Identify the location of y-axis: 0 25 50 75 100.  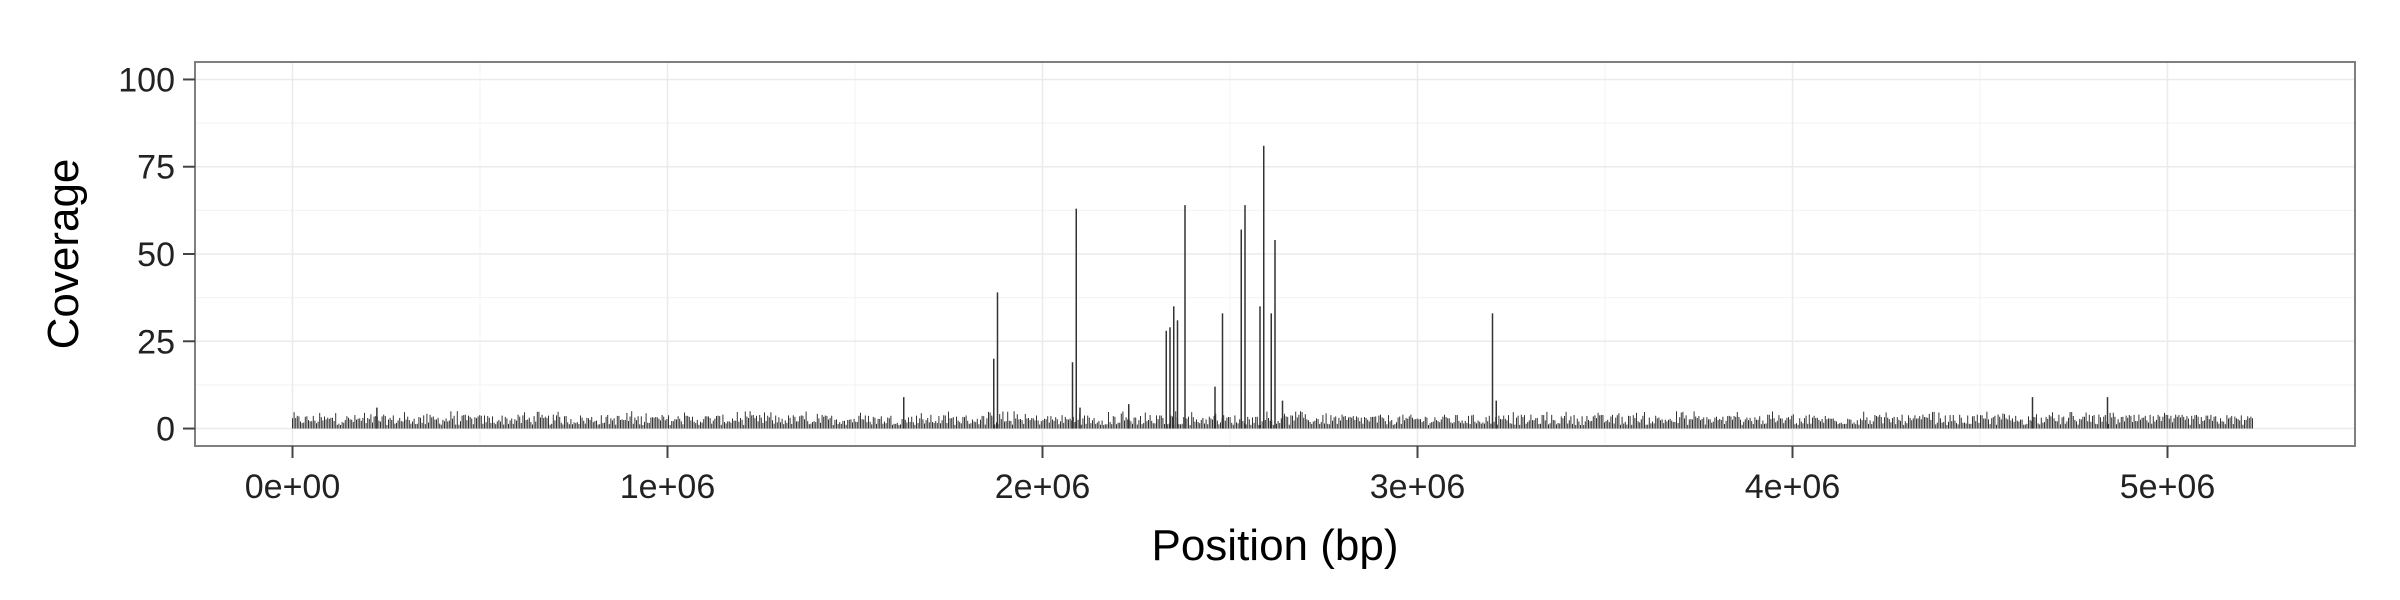
(156, 255).